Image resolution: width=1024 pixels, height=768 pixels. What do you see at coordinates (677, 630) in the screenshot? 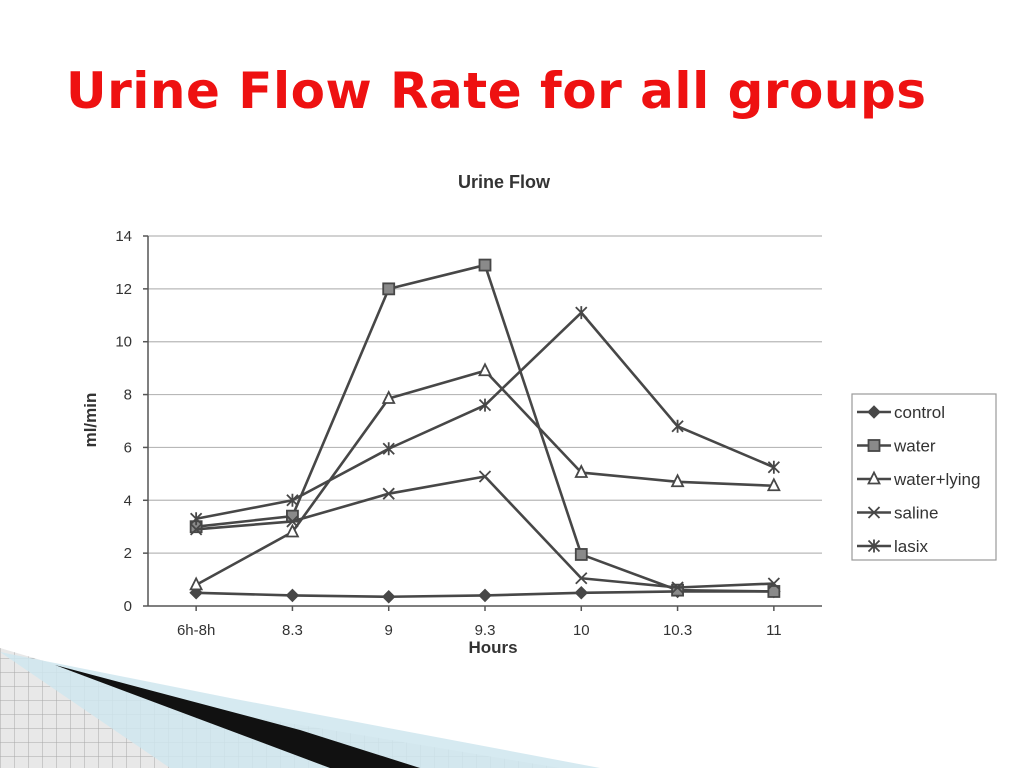
I see `x-tick-label: 10.3` at bounding box center [677, 630].